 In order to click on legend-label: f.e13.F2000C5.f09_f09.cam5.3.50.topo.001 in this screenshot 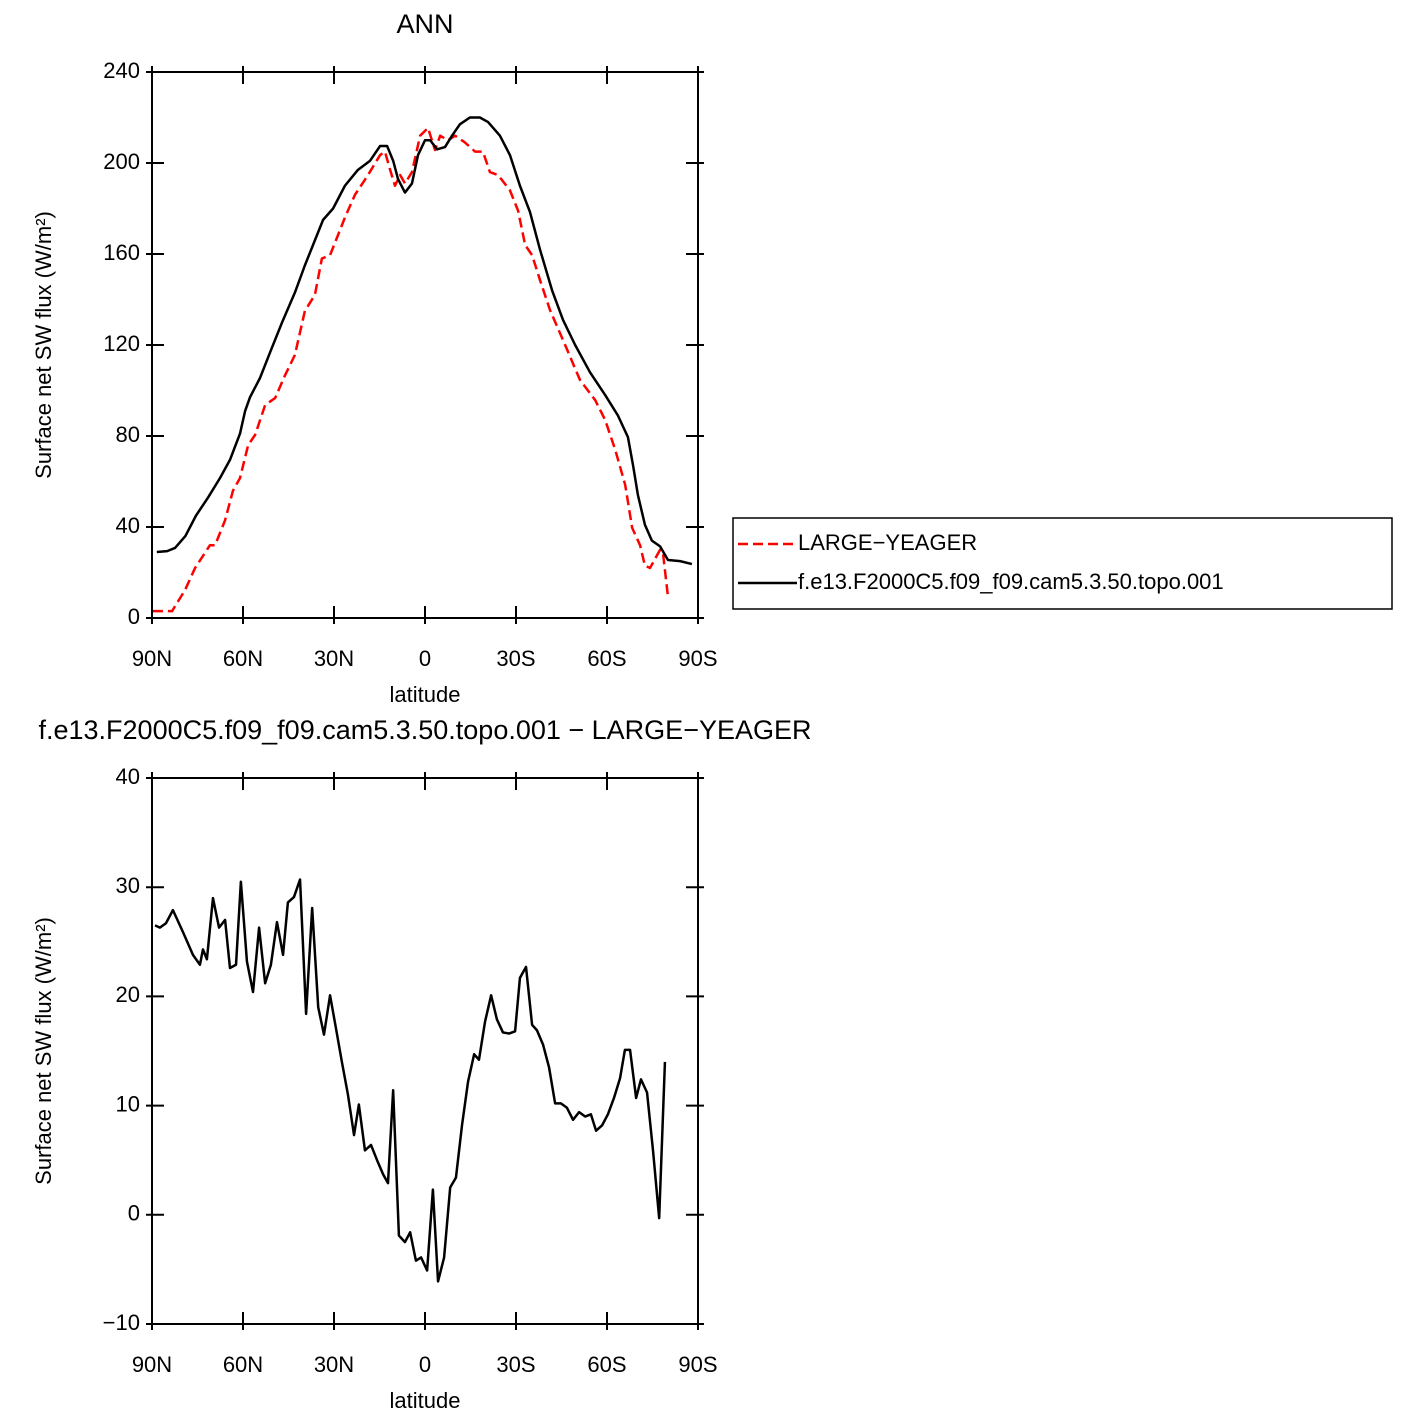, I will do `click(1011, 581)`.